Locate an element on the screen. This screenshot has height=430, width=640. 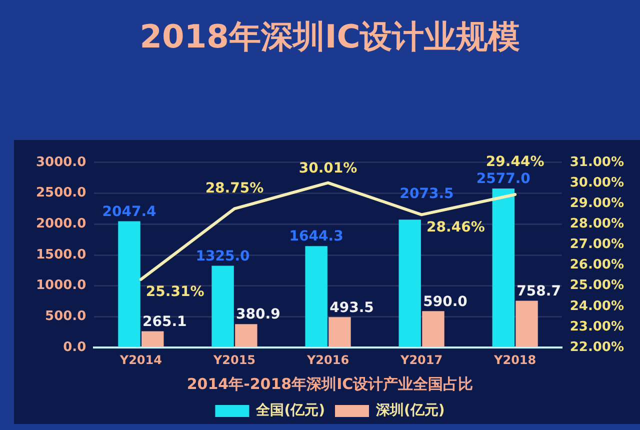
legend-label: 深圳(亿元) is located at coordinates (410, 410).